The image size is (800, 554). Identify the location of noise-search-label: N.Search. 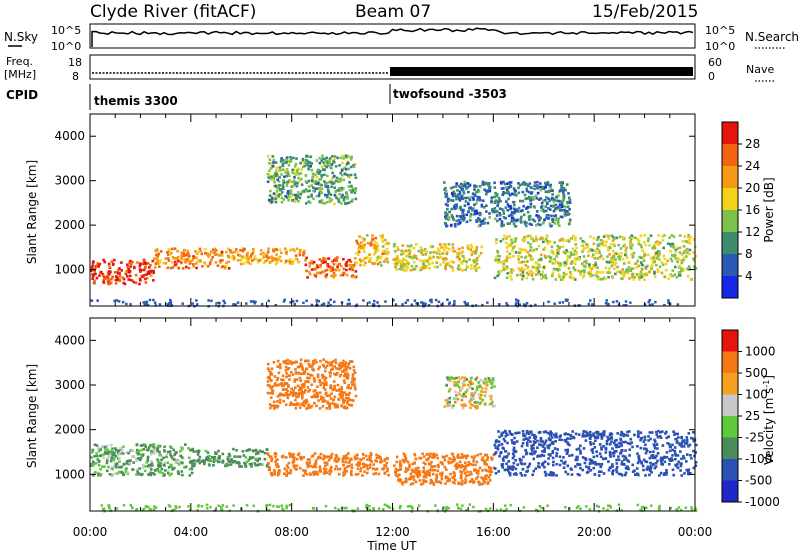
(772, 37).